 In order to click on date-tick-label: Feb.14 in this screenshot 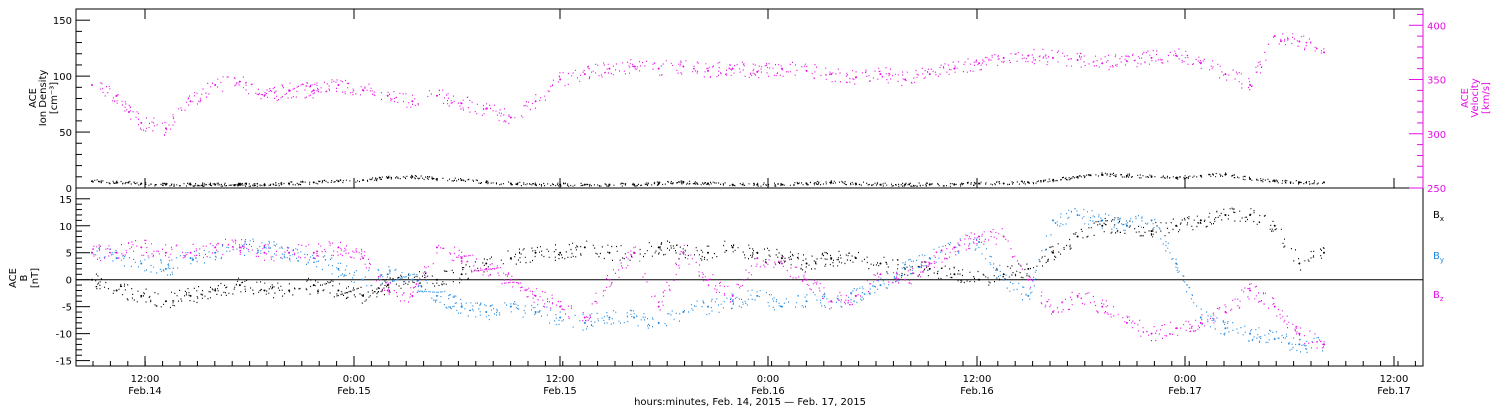, I will do `click(145, 391)`.